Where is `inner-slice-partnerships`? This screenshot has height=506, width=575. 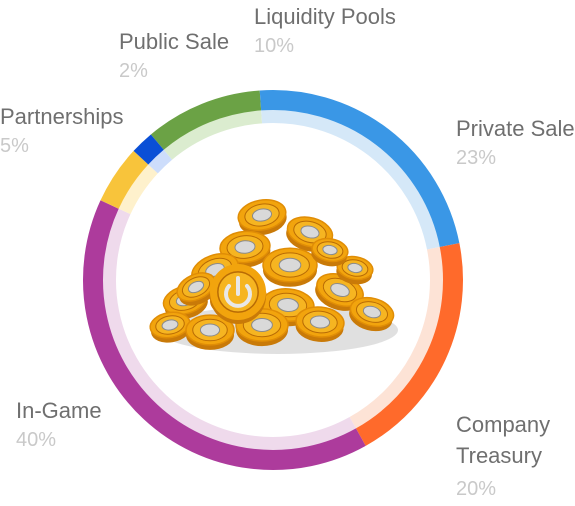
inner-slice-partnerships is located at coordinates (137, 189).